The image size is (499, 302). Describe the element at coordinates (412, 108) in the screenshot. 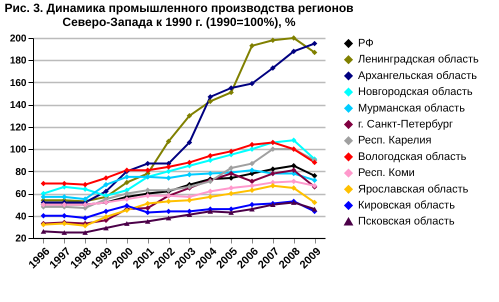

I see `legend-label: Мурманская область` at that location.